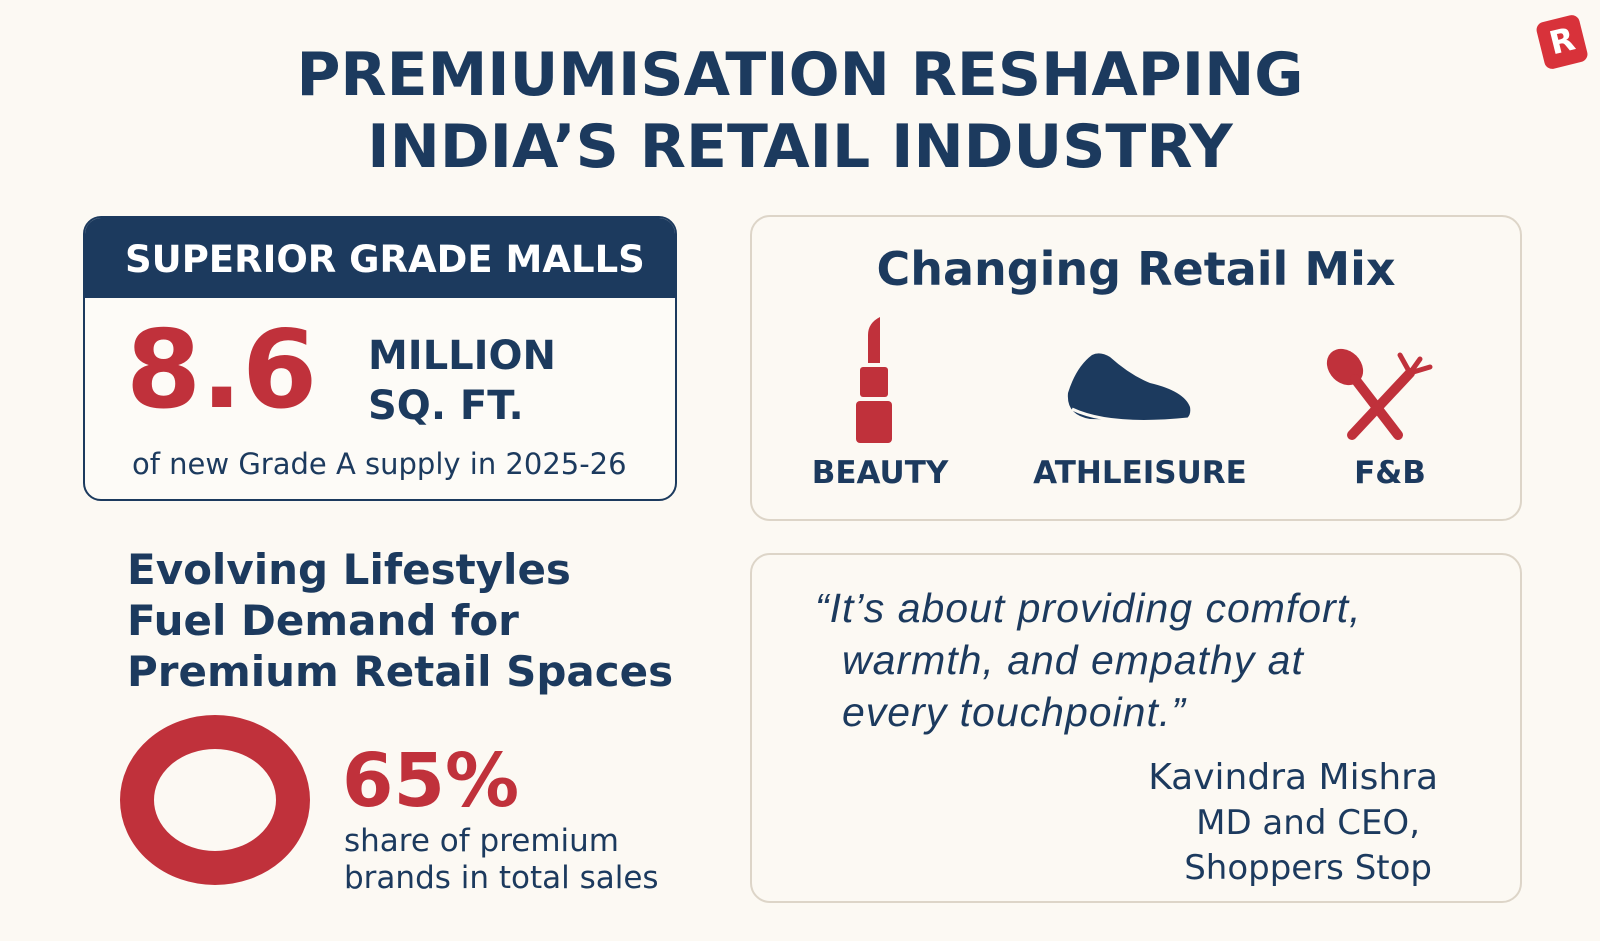  Describe the element at coordinates (1293, 777) in the screenshot. I see `speaker: Kavindra Mishra` at that location.